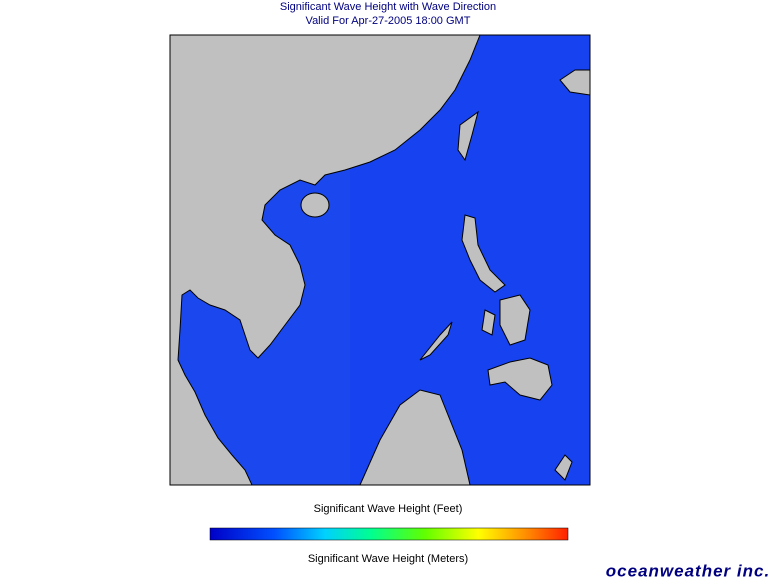 The image size is (776, 586). Describe the element at coordinates (388, 559) in the screenshot. I see `meters-title: Significant Wave Height (Meters)` at that location.